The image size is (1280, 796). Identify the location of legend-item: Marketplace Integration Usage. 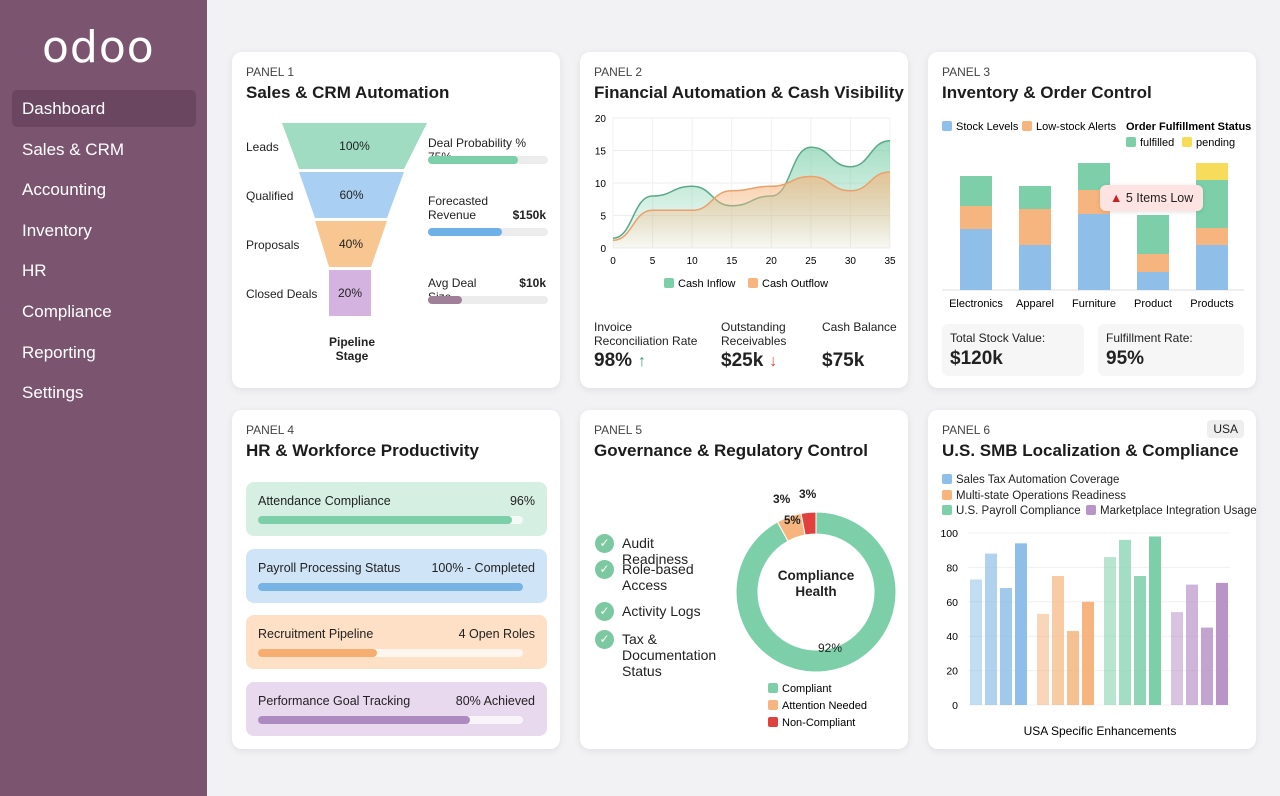
(1171, 512).